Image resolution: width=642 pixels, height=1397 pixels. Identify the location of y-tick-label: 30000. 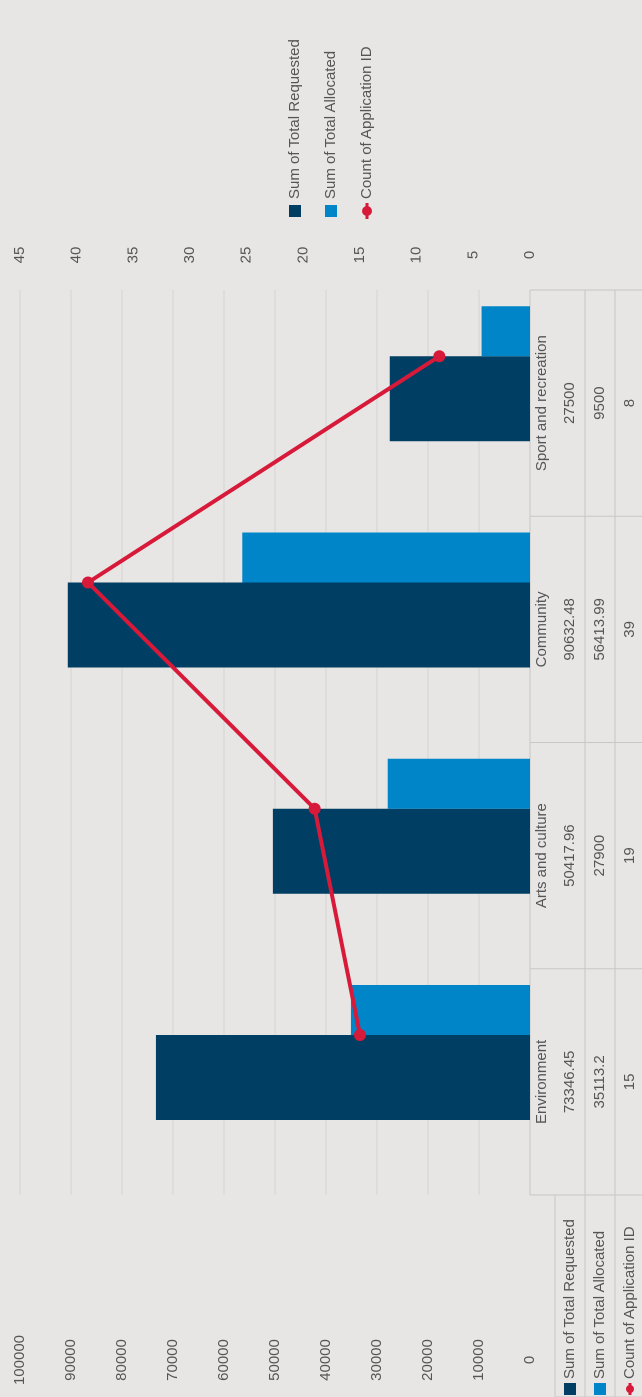
(376, 1360).